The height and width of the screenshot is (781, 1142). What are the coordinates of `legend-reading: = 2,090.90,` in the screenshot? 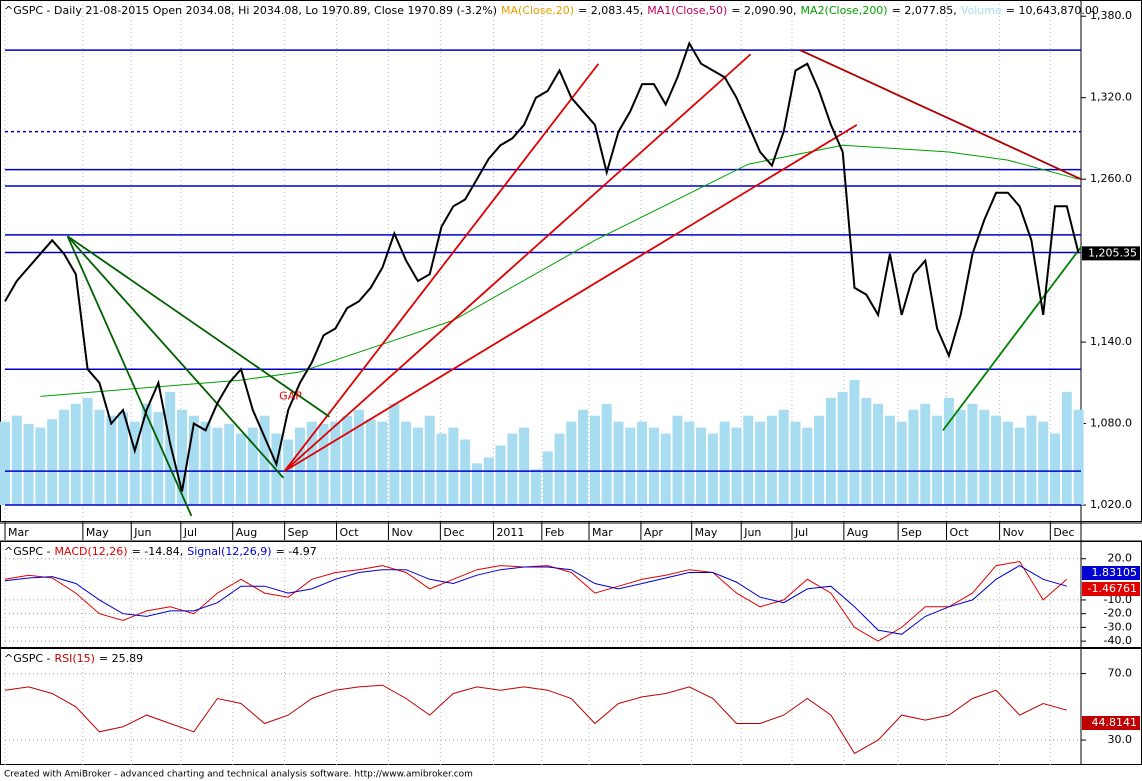 It's located at (763, 10).